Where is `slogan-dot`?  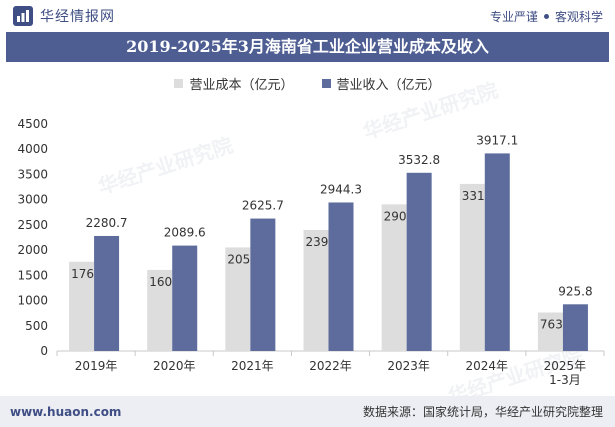
slogan-dot is located at coordinates (546, 16).